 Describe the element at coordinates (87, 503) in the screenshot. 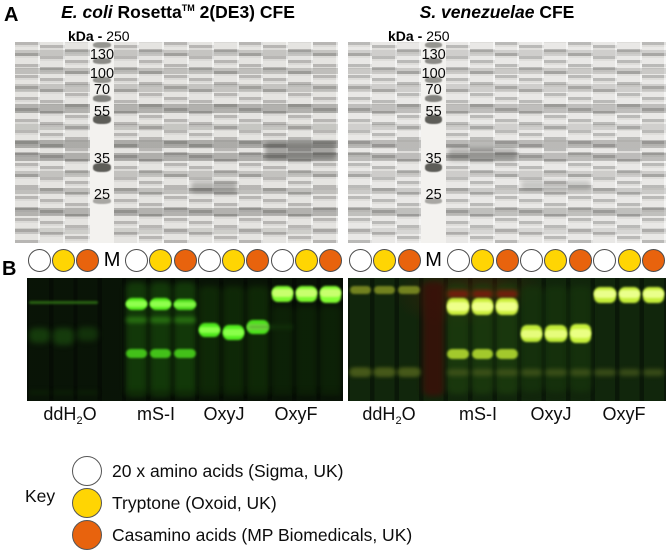

I see `key-dot-tryptone` at that location.